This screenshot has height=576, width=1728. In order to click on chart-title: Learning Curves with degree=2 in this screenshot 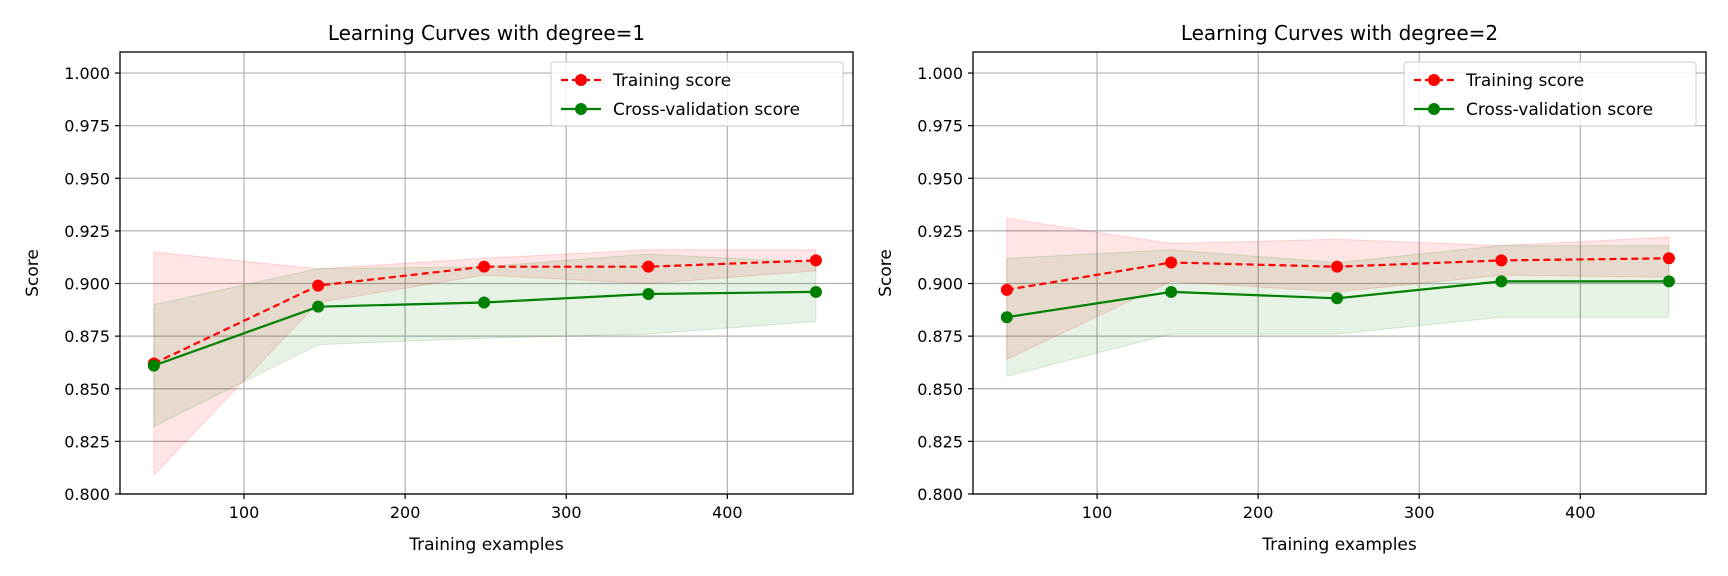, I will do `click(1339, 33)`.